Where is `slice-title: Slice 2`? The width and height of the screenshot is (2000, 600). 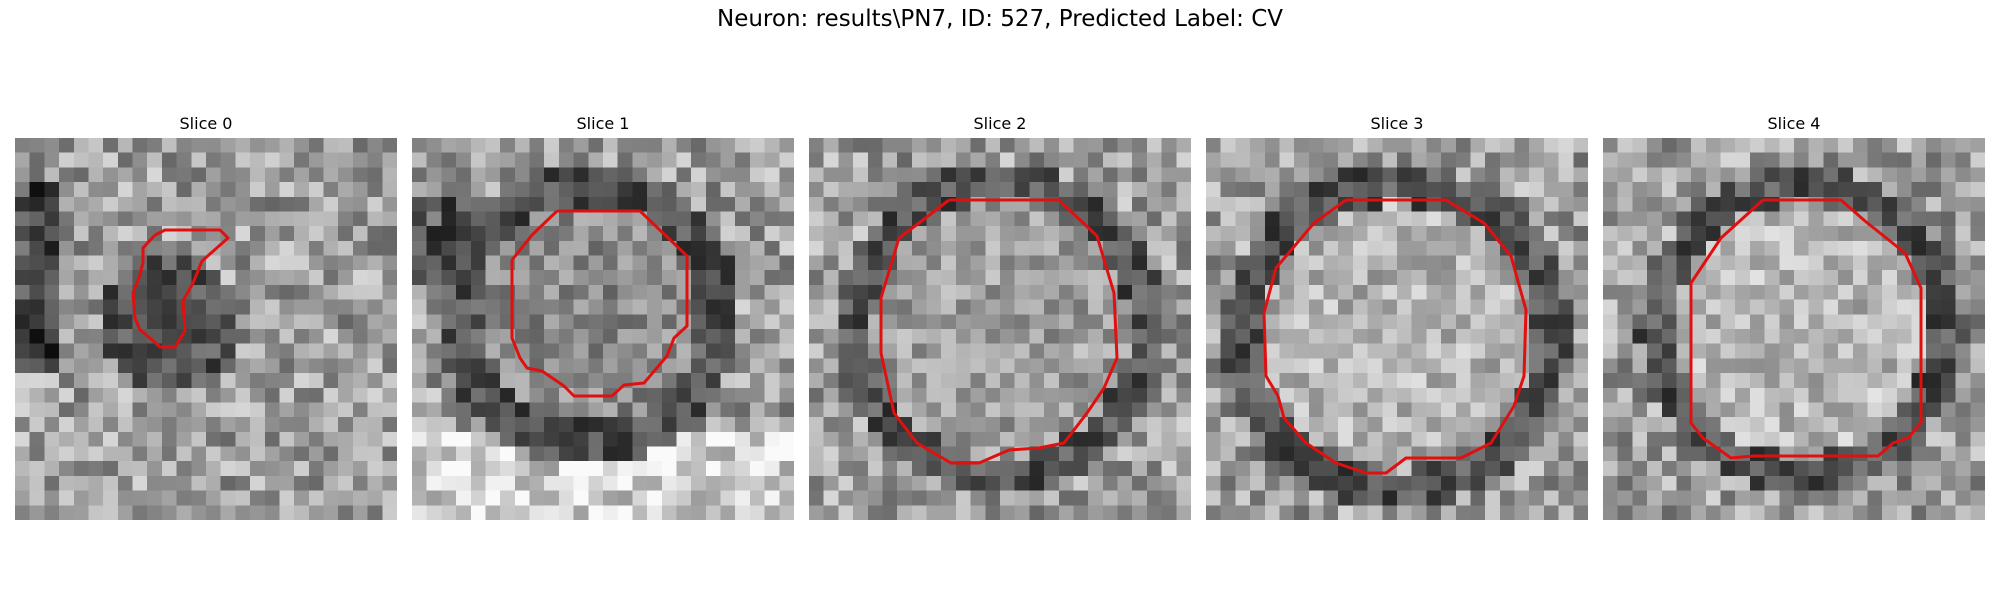
slice-title: Slice 2 is located at coordinates (1000, 123).